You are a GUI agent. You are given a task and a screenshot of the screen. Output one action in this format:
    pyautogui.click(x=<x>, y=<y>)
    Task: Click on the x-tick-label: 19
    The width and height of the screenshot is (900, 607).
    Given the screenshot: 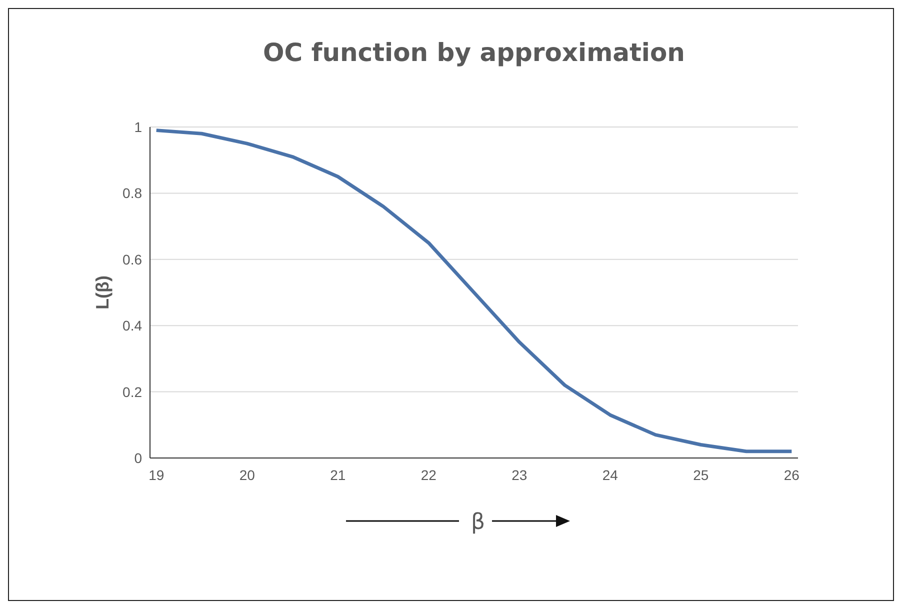 What is the action you would take?
    pyautogui.click(x=156, y=474)
    